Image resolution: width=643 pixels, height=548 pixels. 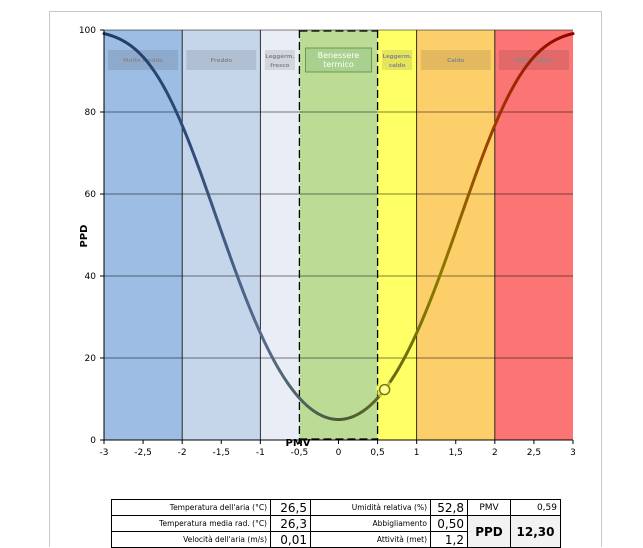 I want to click on vel-aria-label: Velocità dell'aria (m/s), so click(x=191, y=539).